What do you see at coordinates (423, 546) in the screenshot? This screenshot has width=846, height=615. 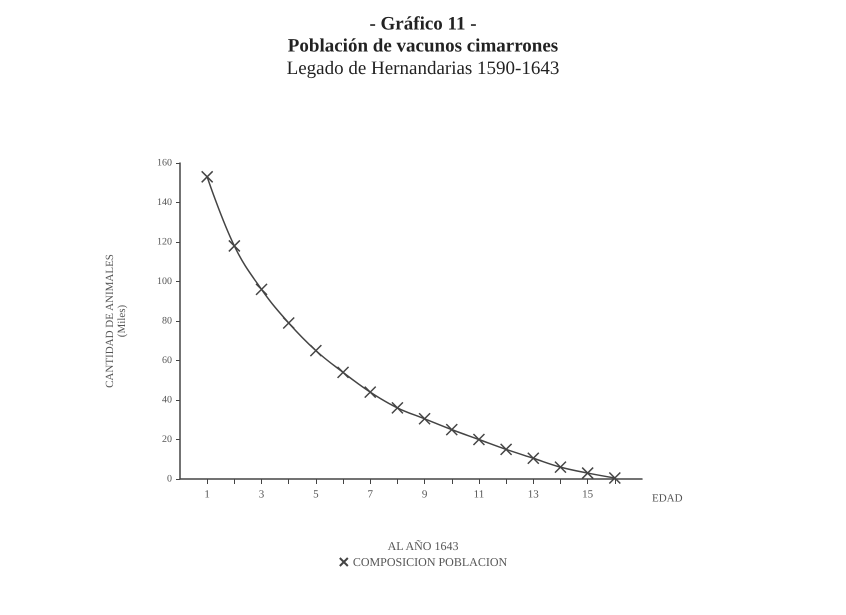 I see `legend-title: AL AÑO 1643` at bounding box center [423, 546].